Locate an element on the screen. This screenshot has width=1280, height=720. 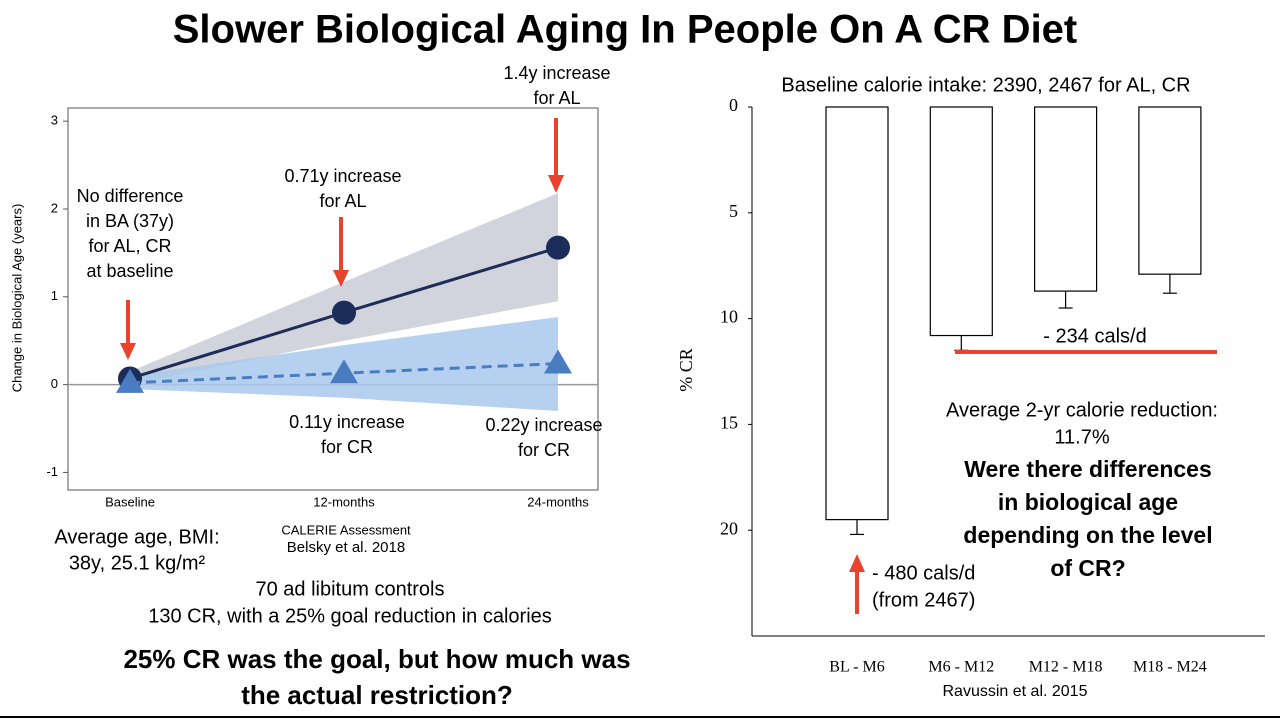
x-tick-label: M6 - M12 is located at coordinates (961, 667).